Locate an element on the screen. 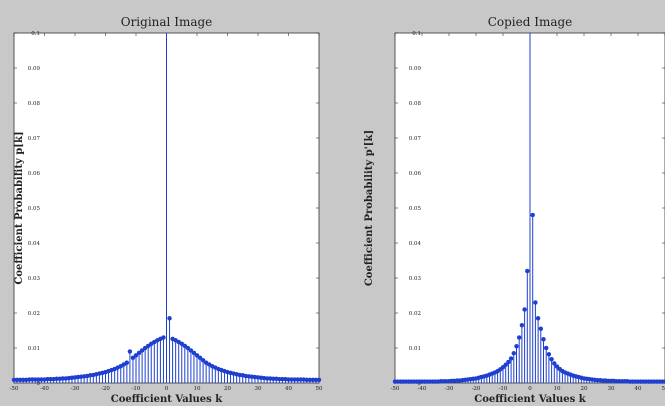 Image resolution: width=665 pixels, height=406 pixels. y-axis-label: Coefficient Probability p'[k] is located at coordinates (369, 208).